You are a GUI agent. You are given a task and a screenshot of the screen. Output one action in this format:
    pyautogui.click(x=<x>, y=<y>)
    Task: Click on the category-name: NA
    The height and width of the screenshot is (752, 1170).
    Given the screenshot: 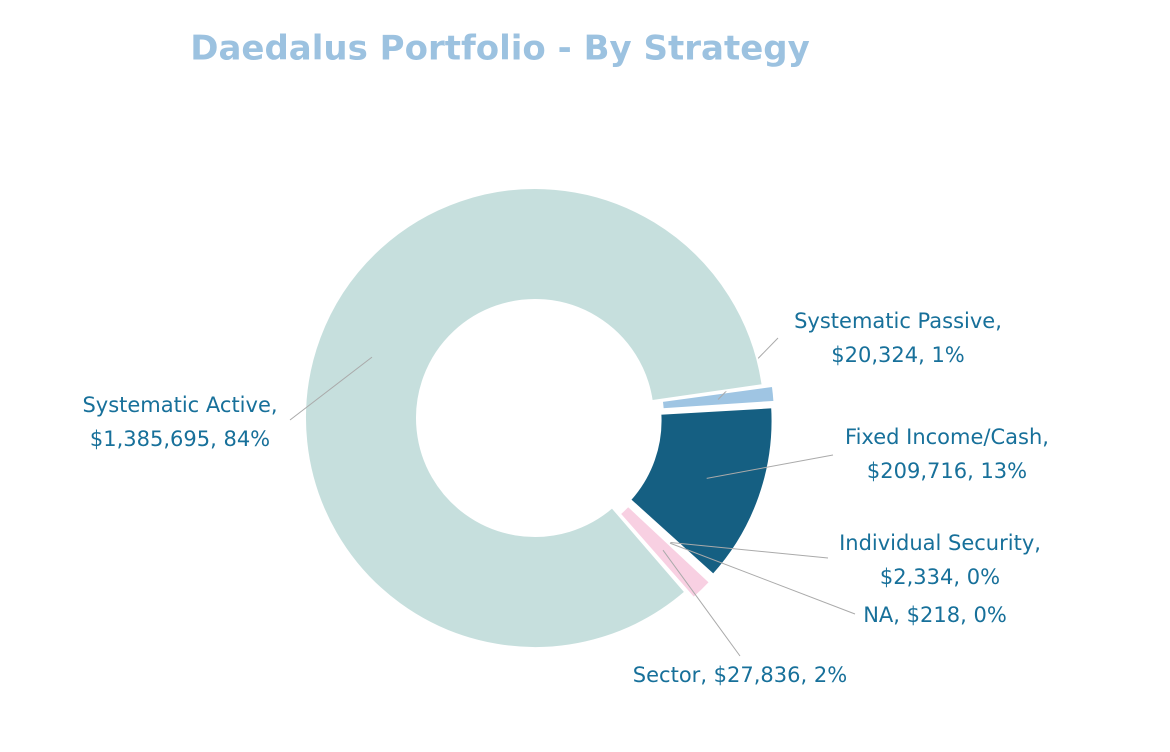 What is the action you would take?
    pyautogui.click(x=878, y=615)
    